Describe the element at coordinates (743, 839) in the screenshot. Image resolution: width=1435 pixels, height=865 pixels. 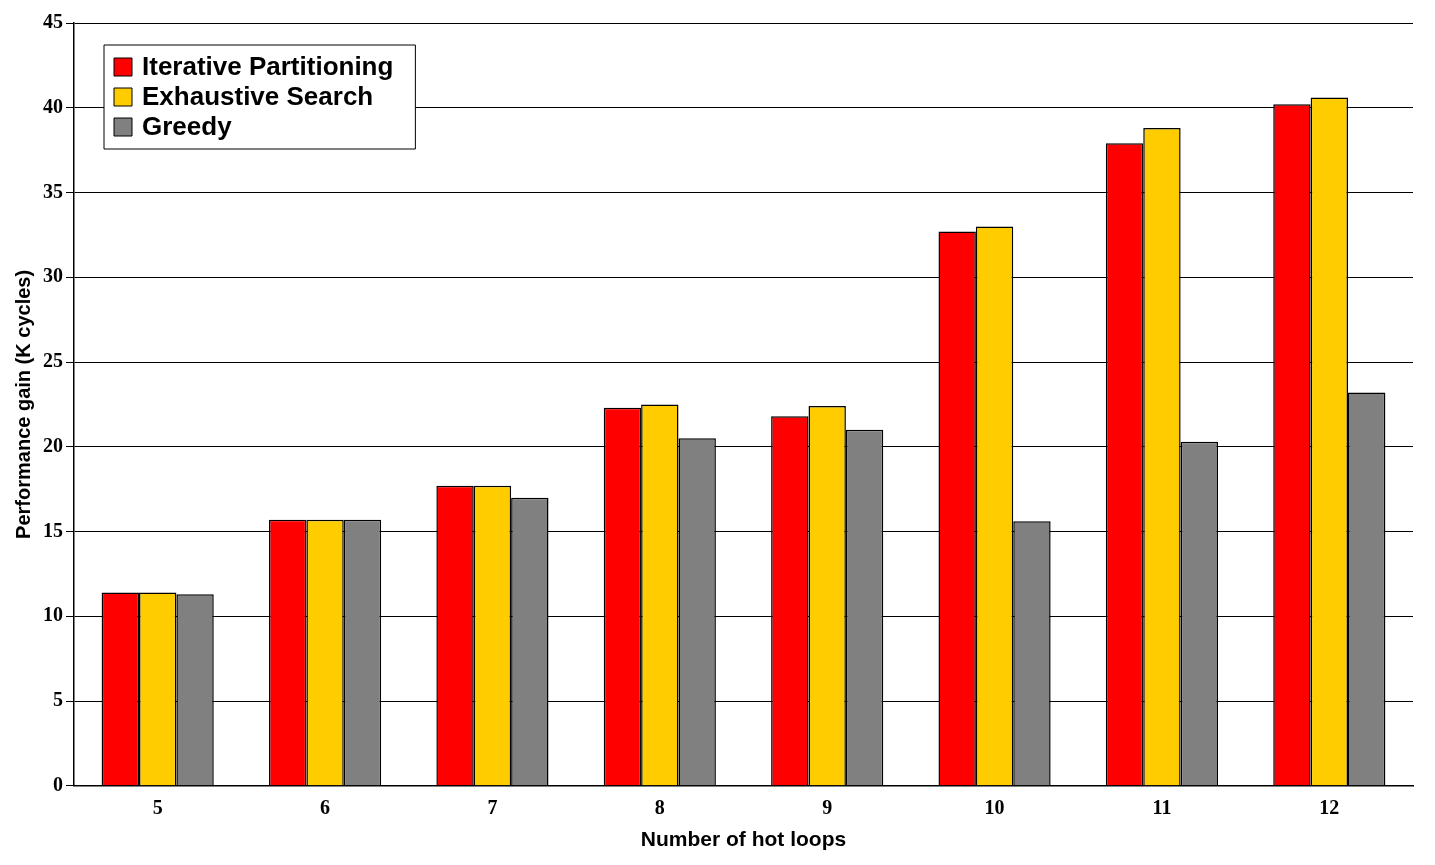
I see `x-axis-title: Number of hot loops` at that location.